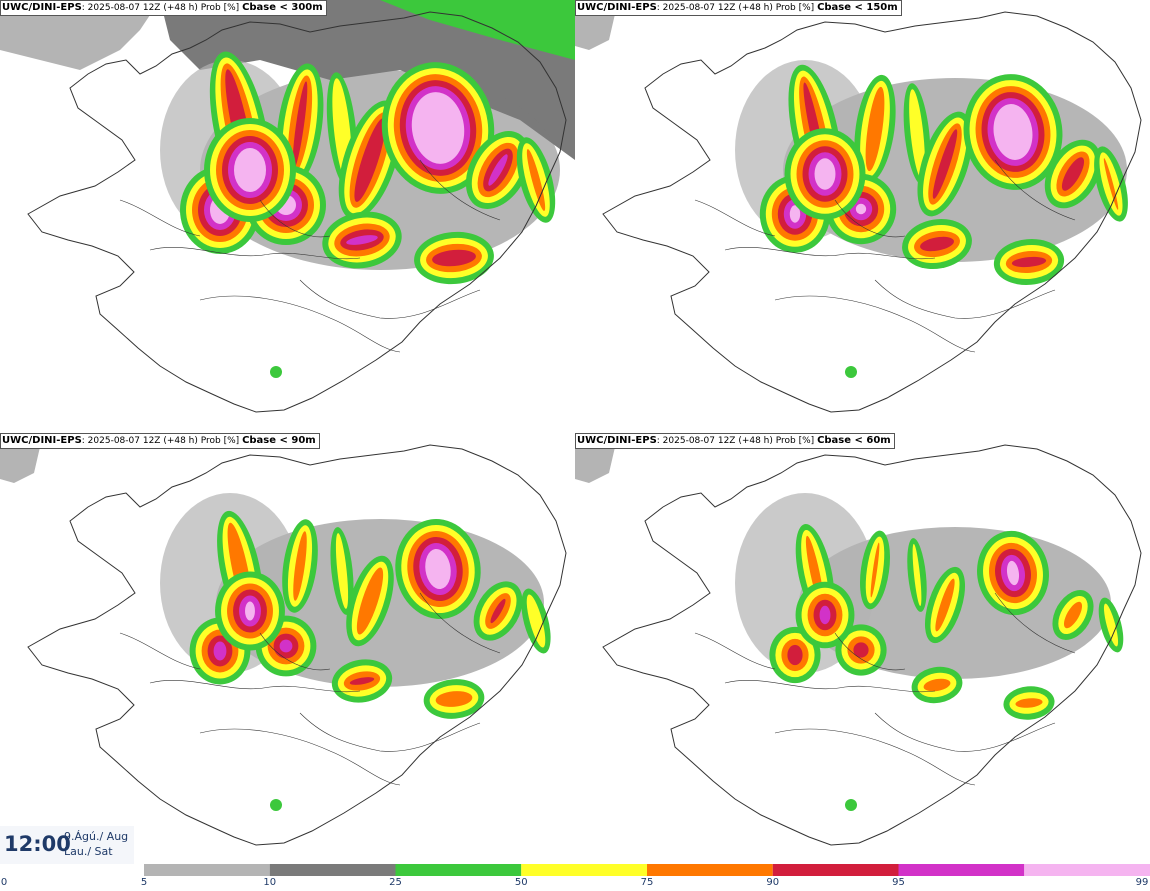  I want to click on offshore-green-area, so click(477, 30).